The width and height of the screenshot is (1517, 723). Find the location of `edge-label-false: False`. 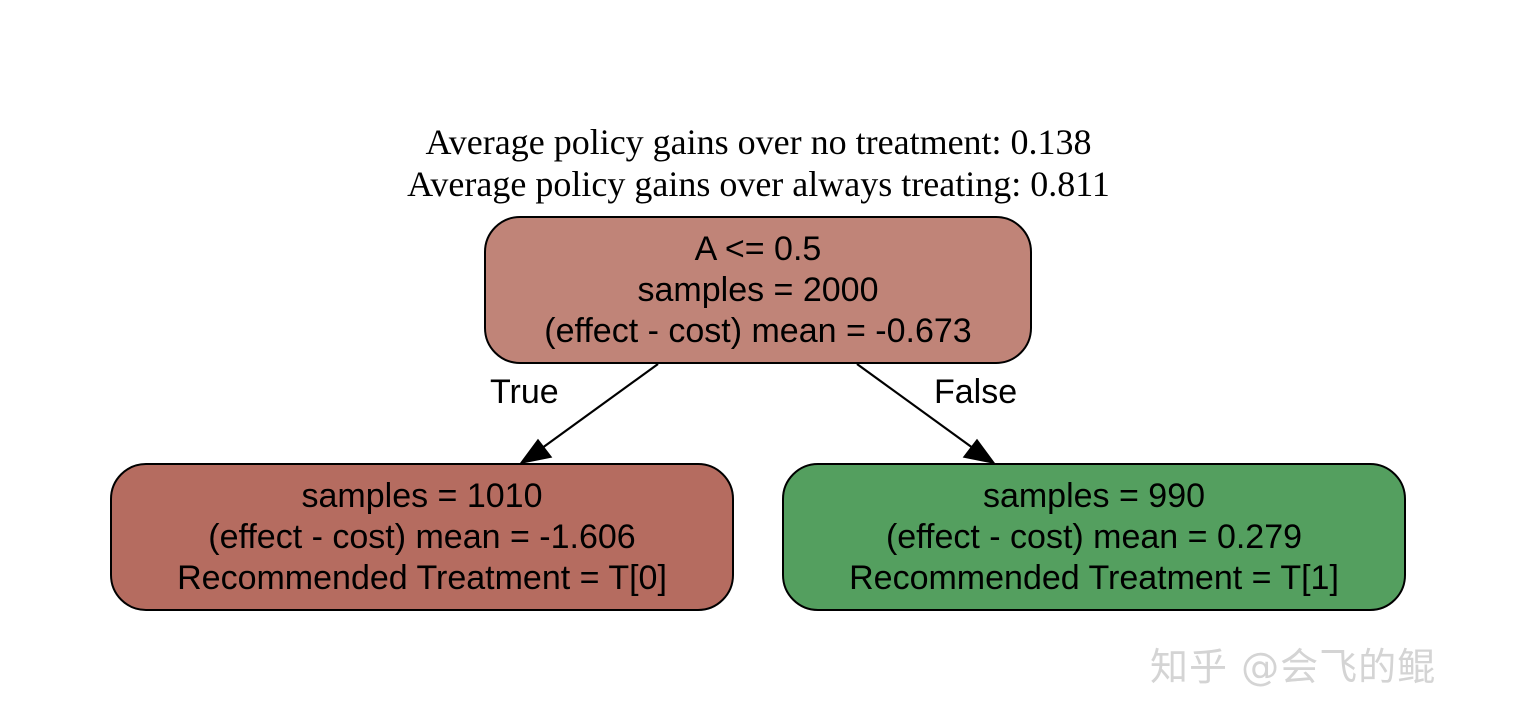

edge-label-false: False is located at coordinates (976, 392).